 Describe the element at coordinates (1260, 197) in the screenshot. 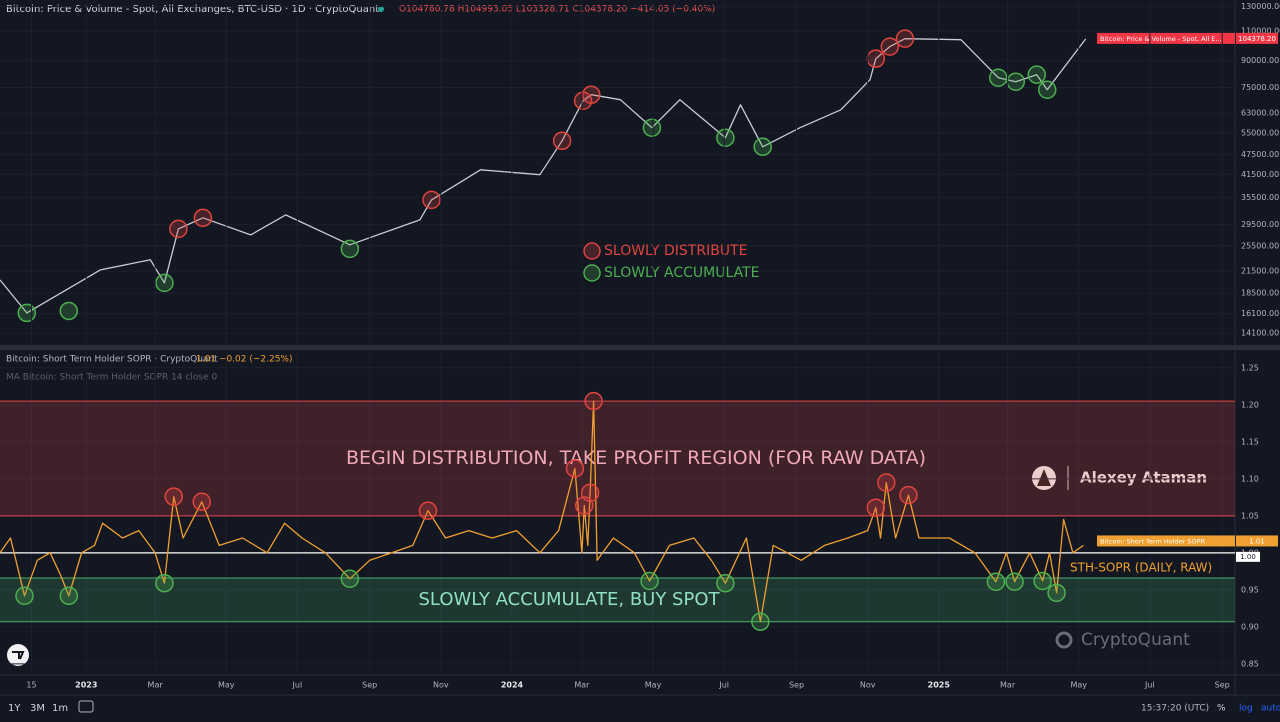

I see `y-tick-label: 35500.00` at that location.